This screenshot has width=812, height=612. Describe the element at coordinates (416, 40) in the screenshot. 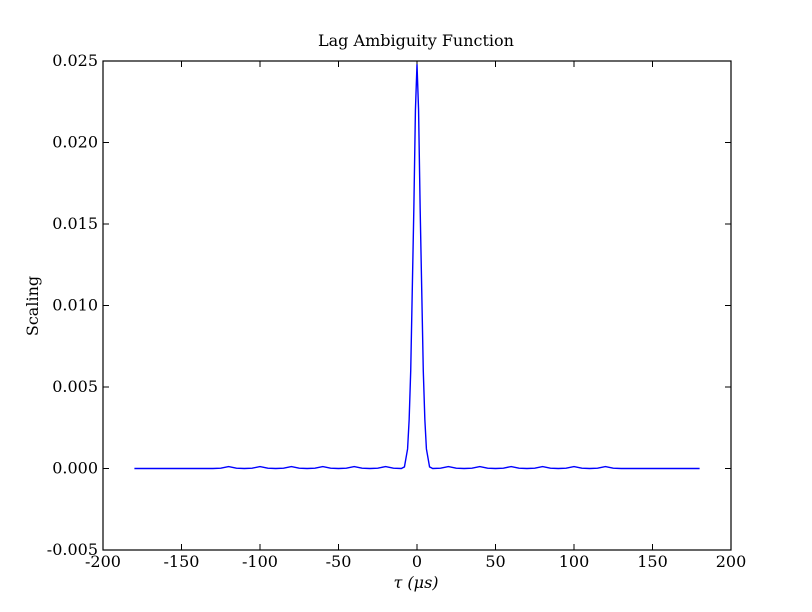

I see `chart-title: Lag Ambiguity Function` at that location.